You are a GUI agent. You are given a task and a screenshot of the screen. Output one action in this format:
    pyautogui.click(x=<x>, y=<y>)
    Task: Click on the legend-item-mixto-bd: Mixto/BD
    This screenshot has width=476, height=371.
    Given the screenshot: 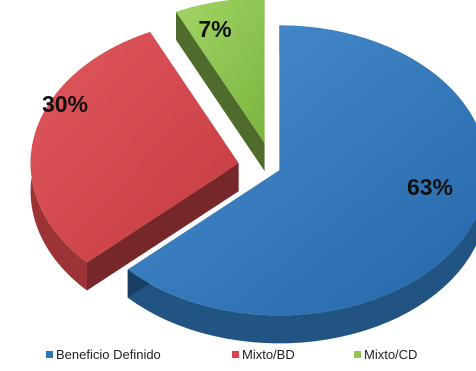 What is the action you would take?
    pyautogui.click(x=263, y=354)
    